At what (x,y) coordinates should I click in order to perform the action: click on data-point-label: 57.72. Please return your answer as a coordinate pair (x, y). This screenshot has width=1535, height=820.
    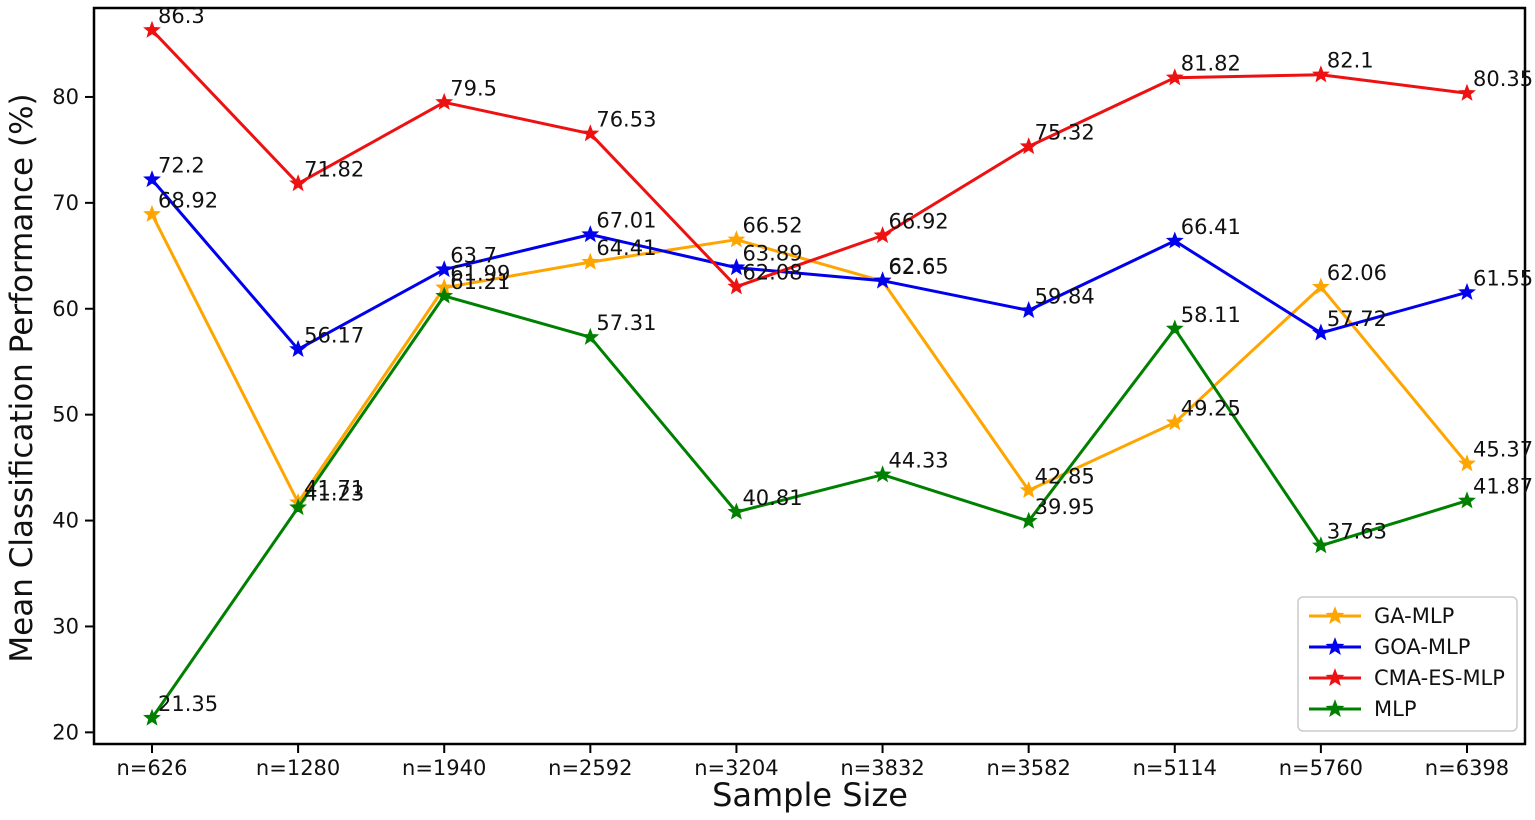
    Looking at the image, I should click on (1357, 319).